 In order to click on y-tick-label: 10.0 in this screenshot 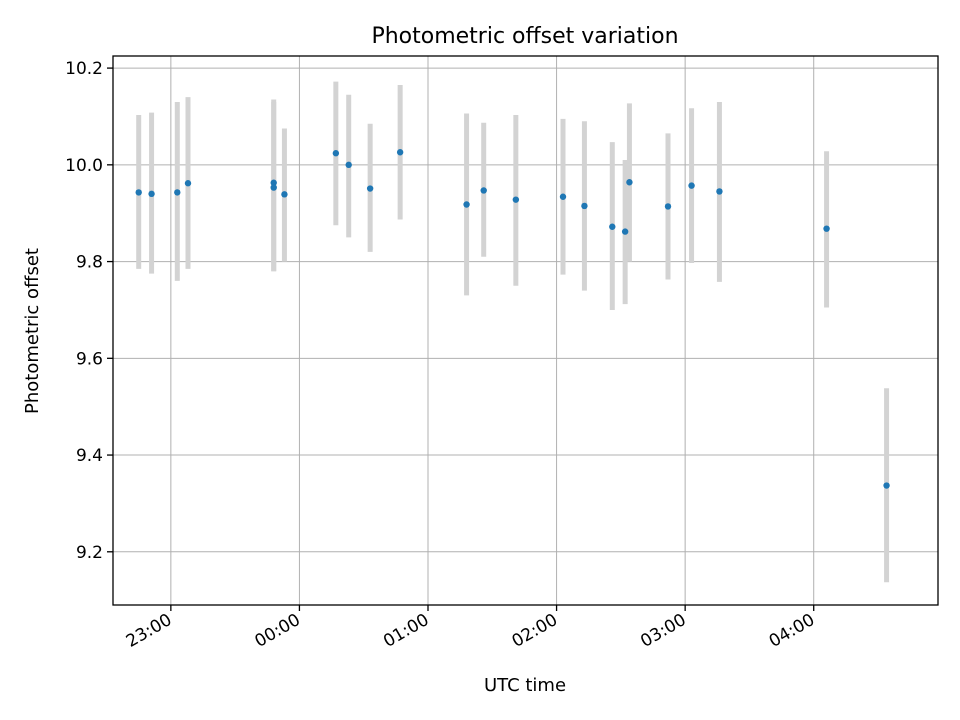, I will do `click(84, 166)`.